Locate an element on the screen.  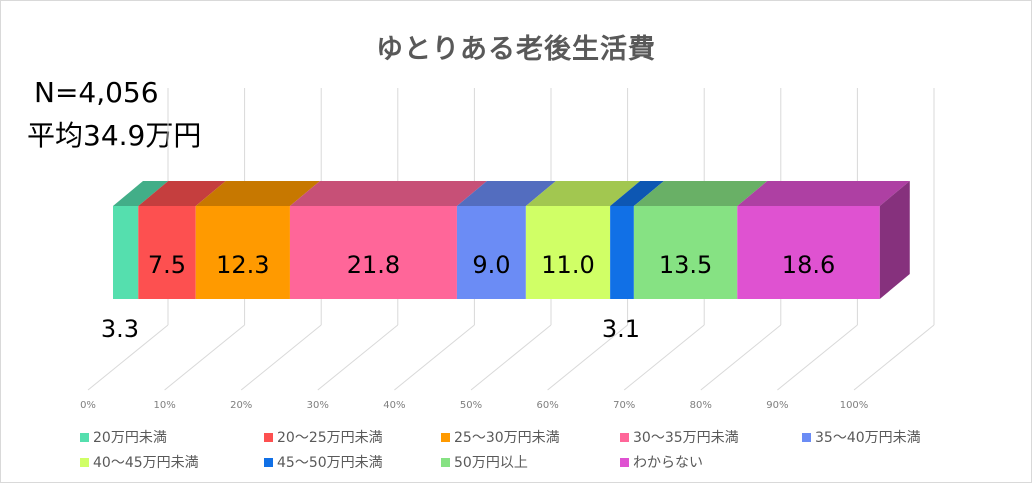
legend-label: 50万円以上 is located at coordinates (491, 463).